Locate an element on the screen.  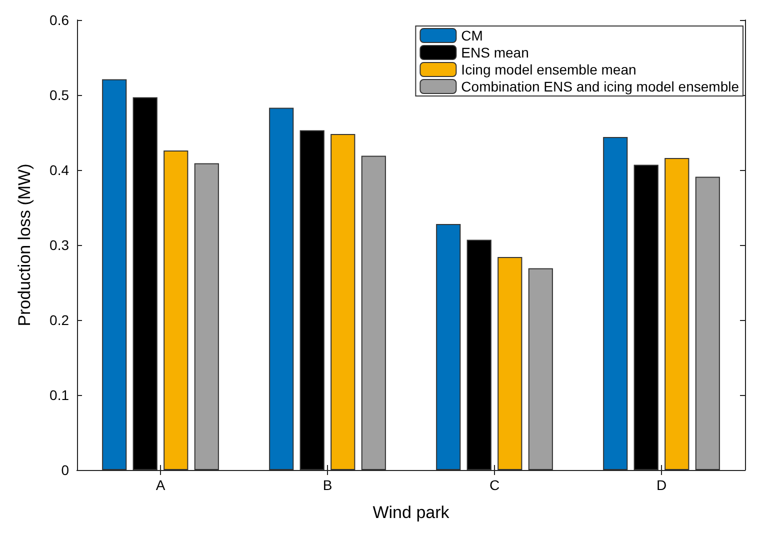
y-tick-label: 0.6 is located at coordinates (60, 20).